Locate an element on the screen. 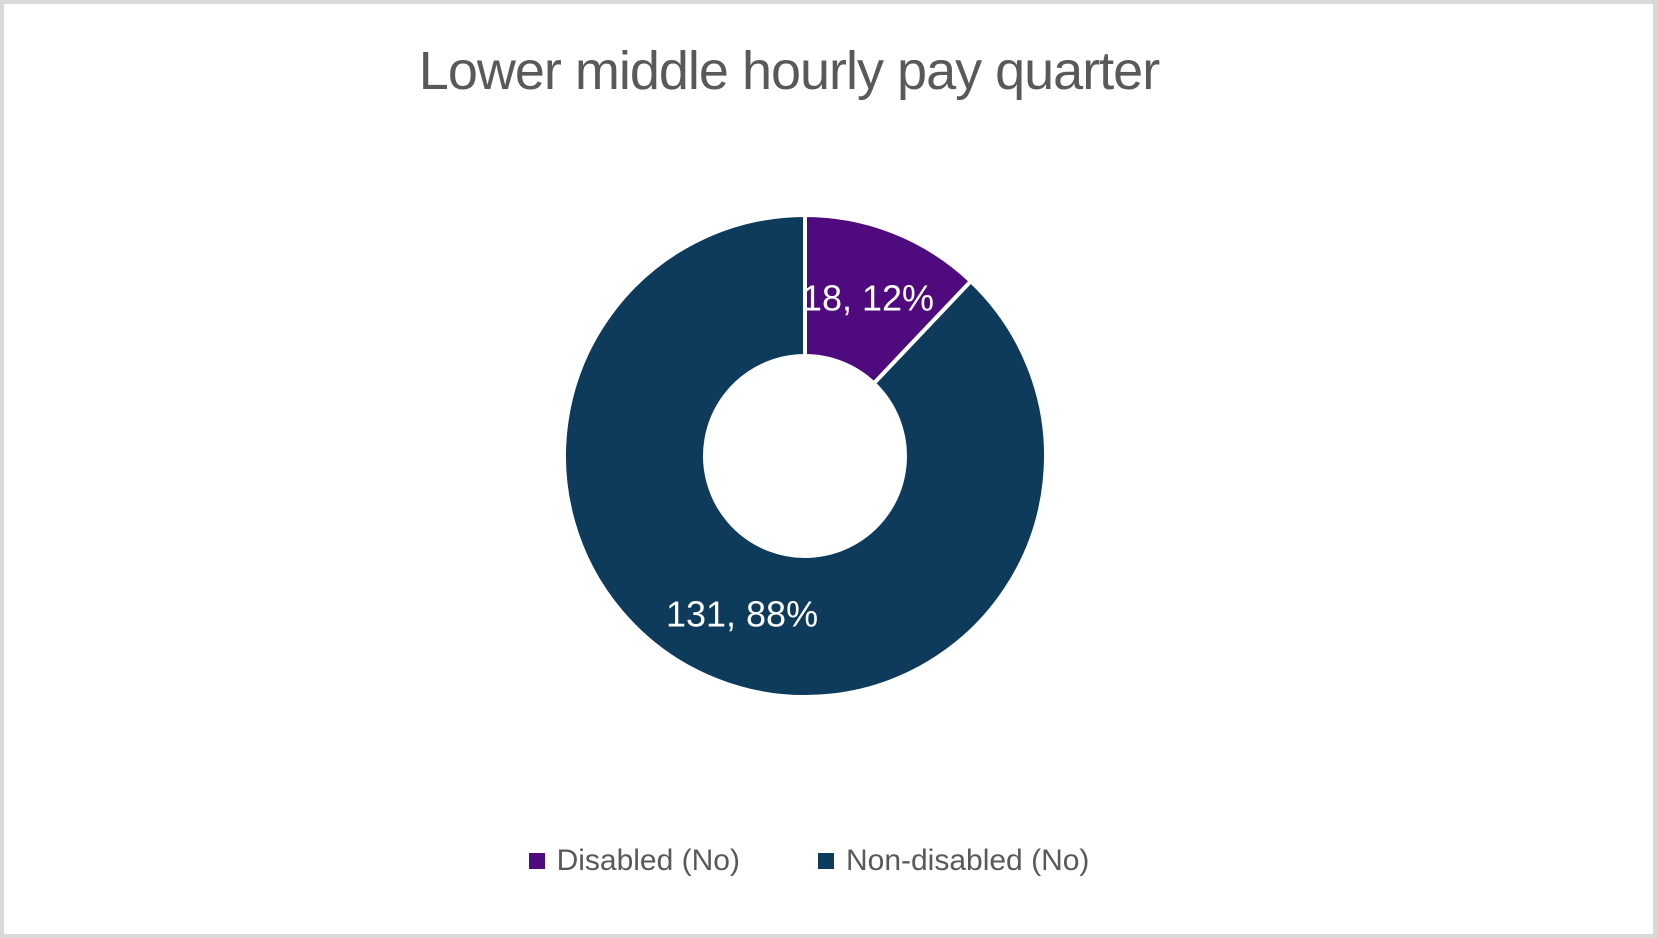 The height and width of the screenshot is (938, 1657). data-label-1: 131, 88% is located at coordinates (742, 613).